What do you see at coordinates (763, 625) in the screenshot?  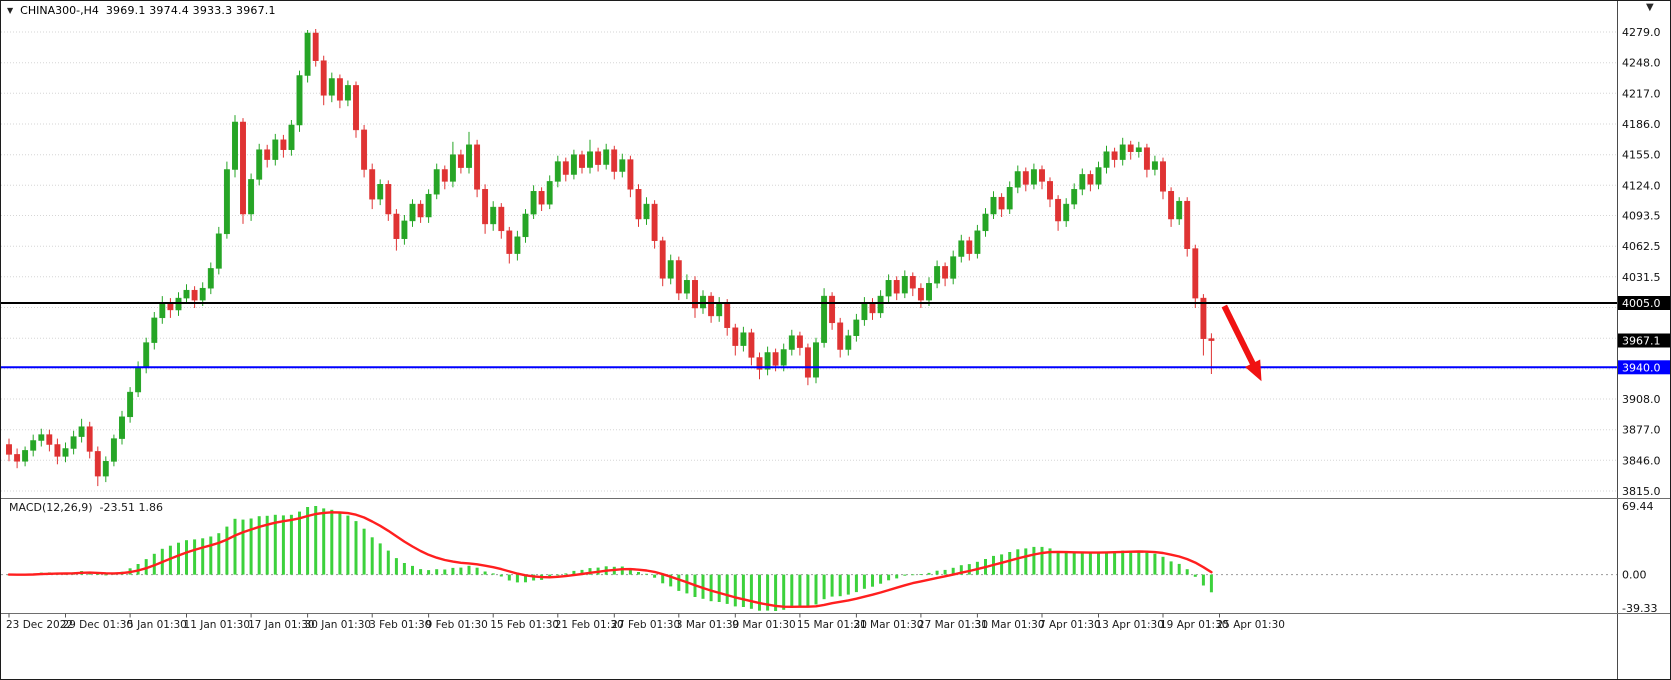 I see `time-axis-label: 9 Mar 01:30` at bounding box center [763, 625].